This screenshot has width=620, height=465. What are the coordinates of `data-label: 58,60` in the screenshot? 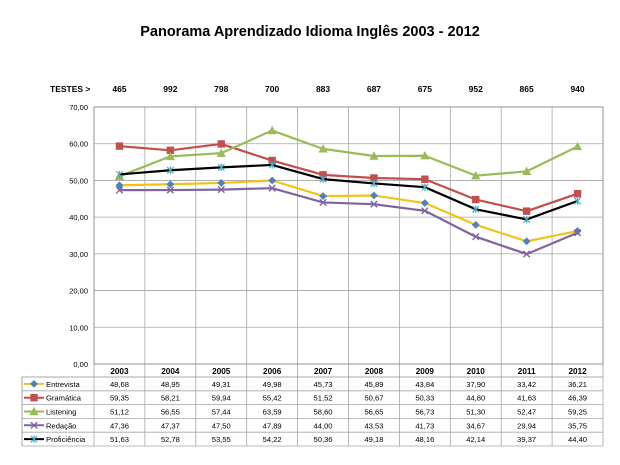 It's located at (323, 412).